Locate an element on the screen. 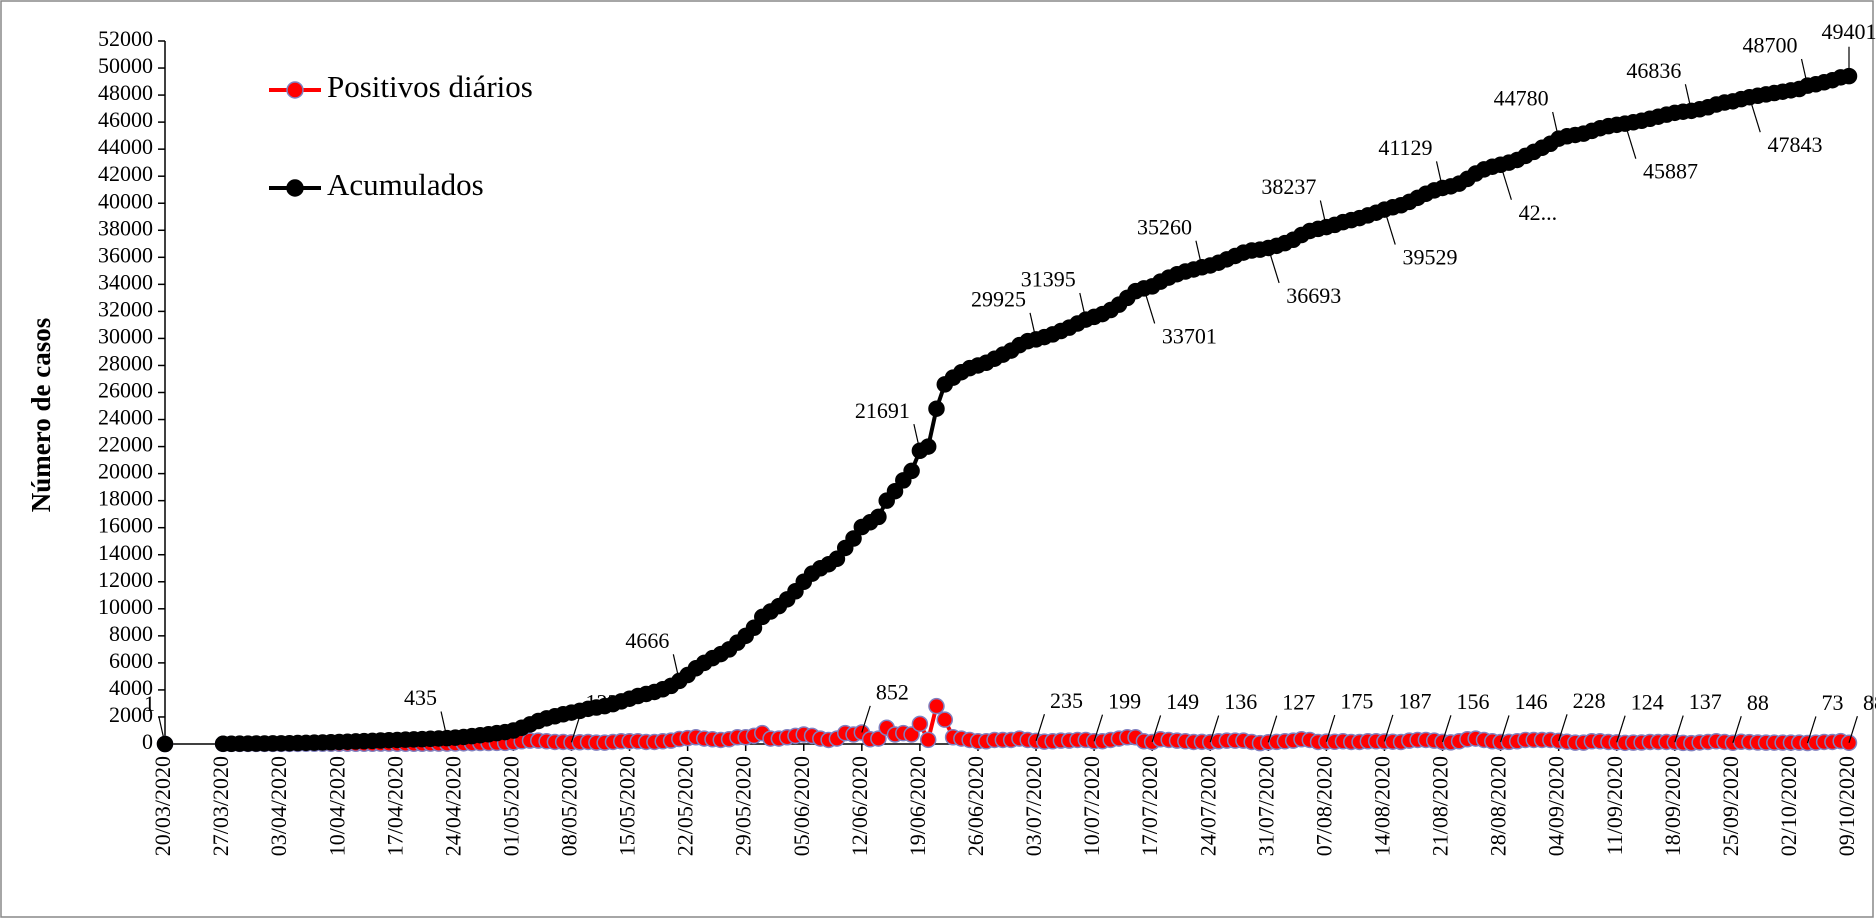  x-tick-label: 19/06/2020 is located at coordinates (917, 806).